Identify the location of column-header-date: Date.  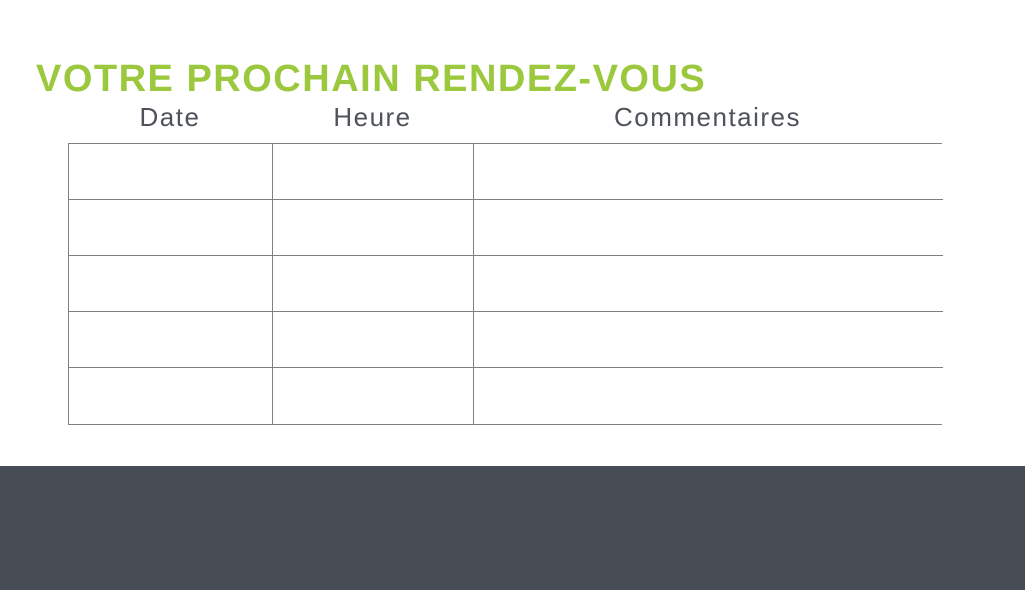
(170, 117).